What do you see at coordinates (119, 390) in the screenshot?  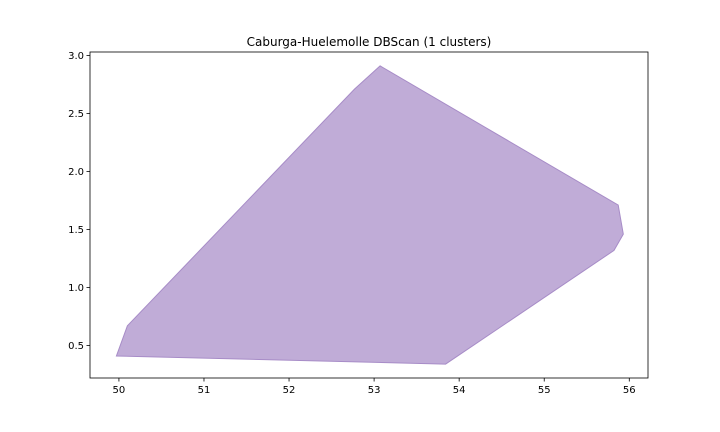 I see `x-tick-label-0: 50` at bounding box center [119, 390].